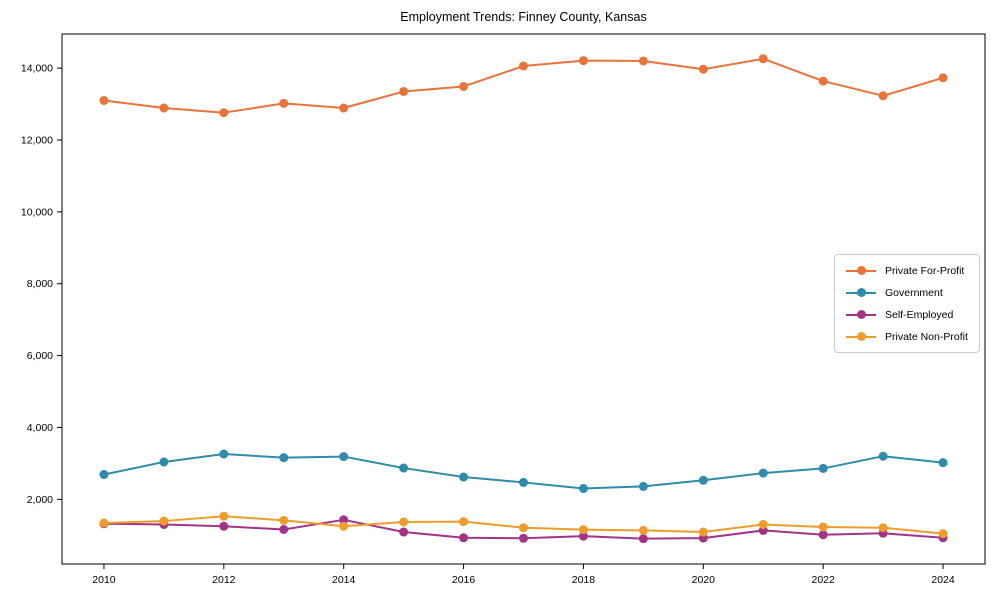  What do you see at coordinates (344, 526) in the screenshot?
I see `data-point-private-non-profit-2014` at bounding box center [344, 526].